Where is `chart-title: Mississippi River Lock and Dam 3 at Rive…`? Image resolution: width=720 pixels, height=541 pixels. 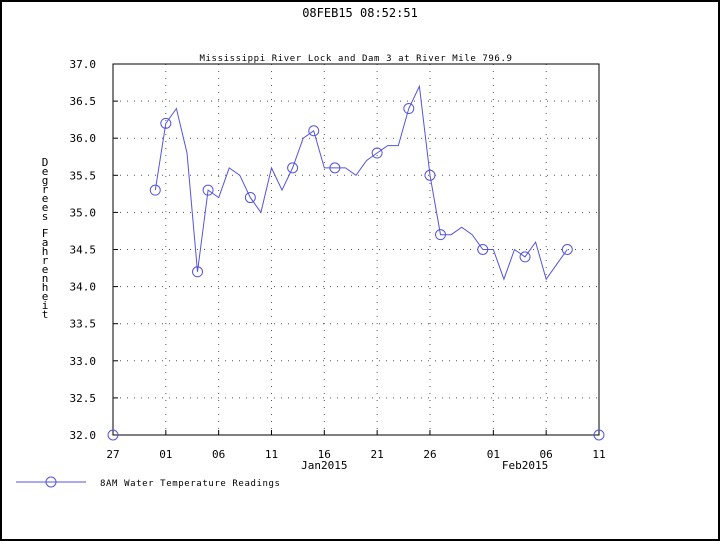
chart-title: Mississippi River Lock and Dam 3 at Rive… is located at coordinates (356, 59).